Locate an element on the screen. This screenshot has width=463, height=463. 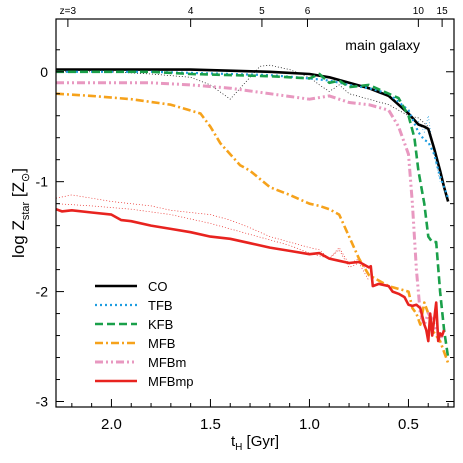
y-label-main: log Z is located at coordinates (18, 239).